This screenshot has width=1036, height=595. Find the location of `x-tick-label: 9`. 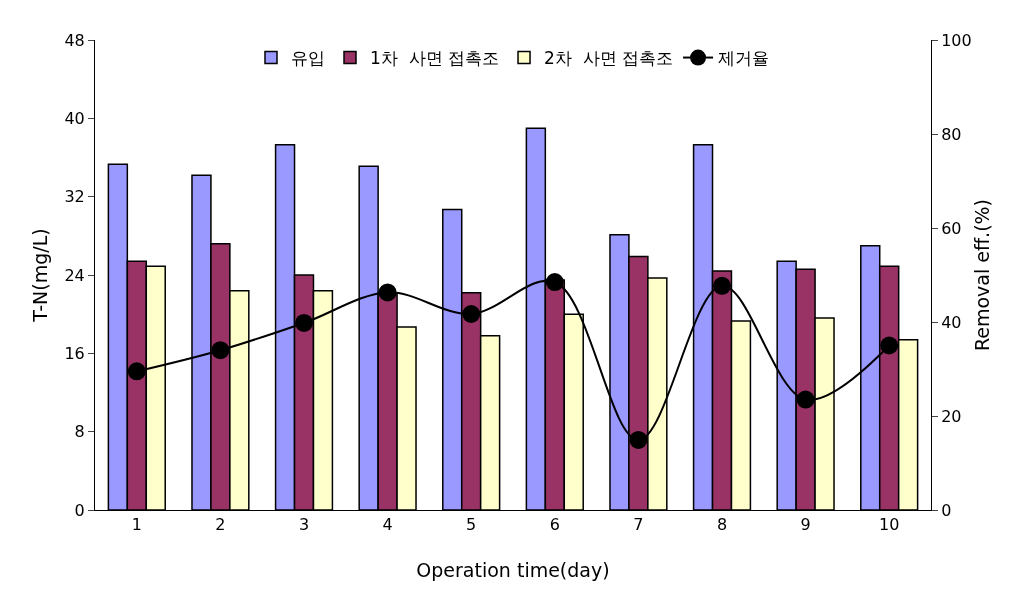

x-tick-label: 9 is located at coordinates (805, 525).